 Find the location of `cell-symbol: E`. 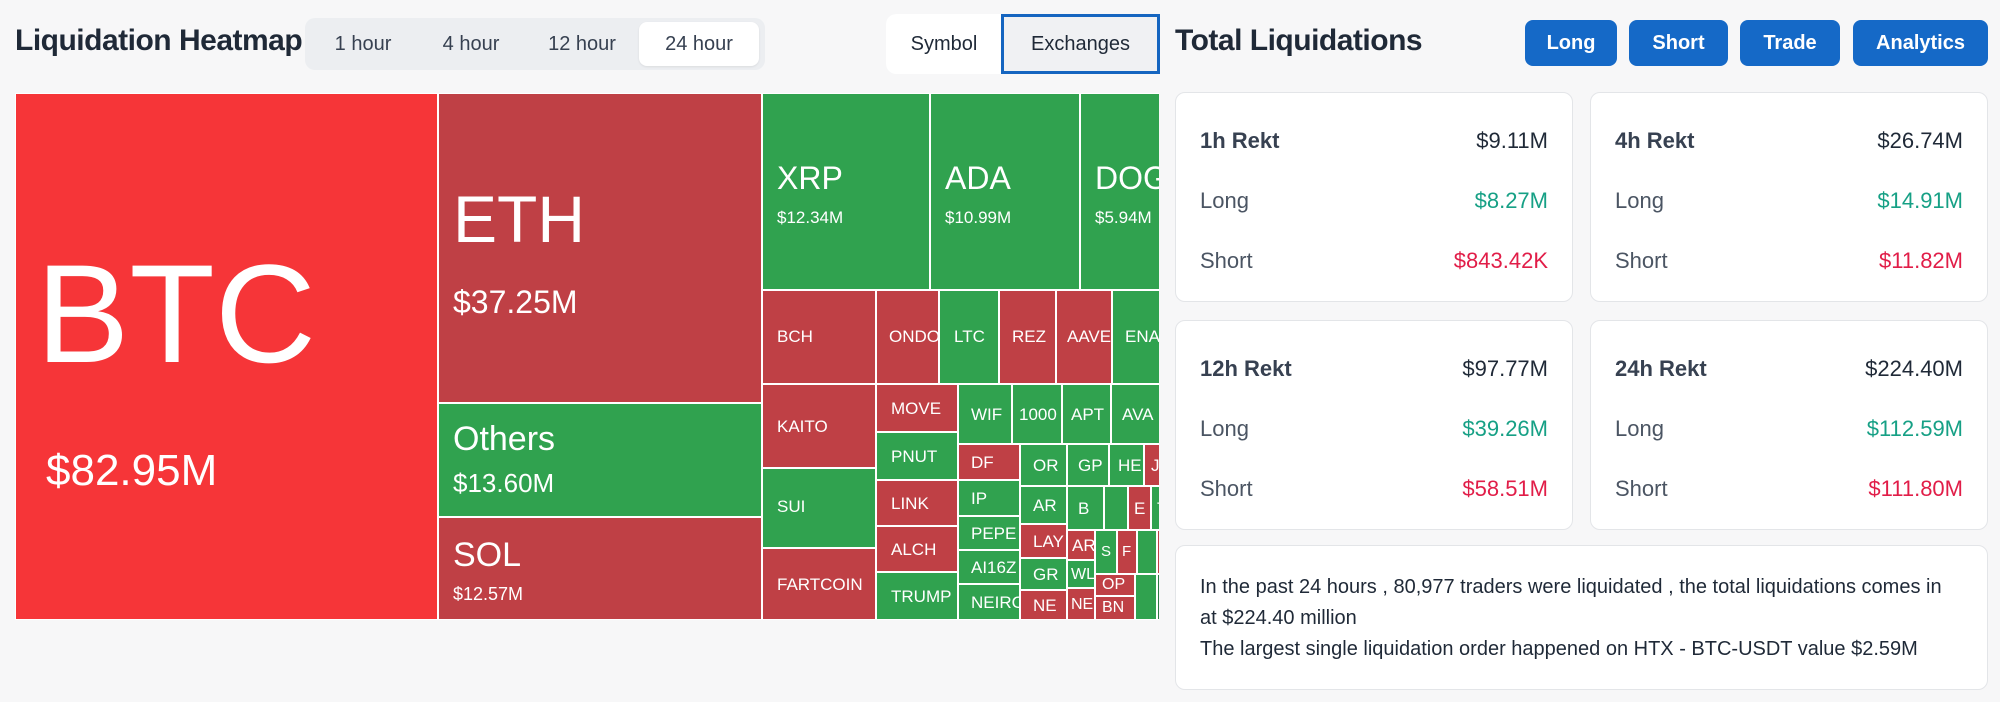

cell-symbol: E is located at coordinates (1140, 508).